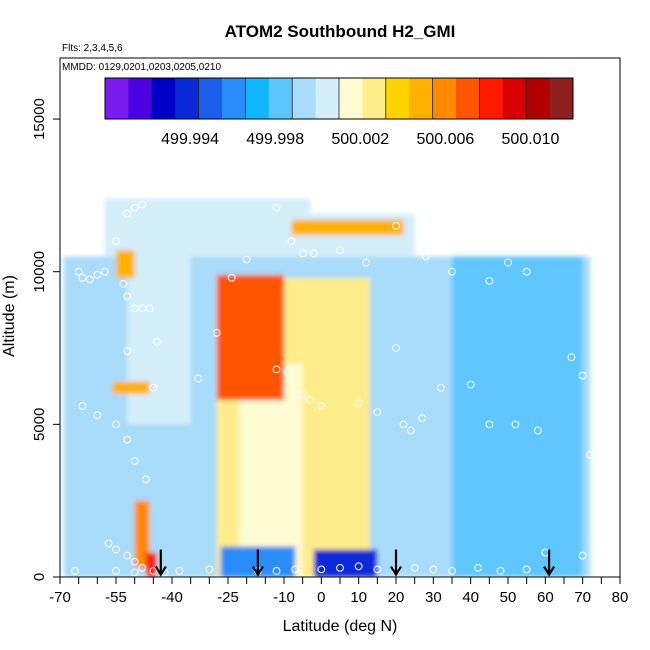 This screenshot has height=650, width=650. I want to click on x-tick-label: -10, so click(284, 597).